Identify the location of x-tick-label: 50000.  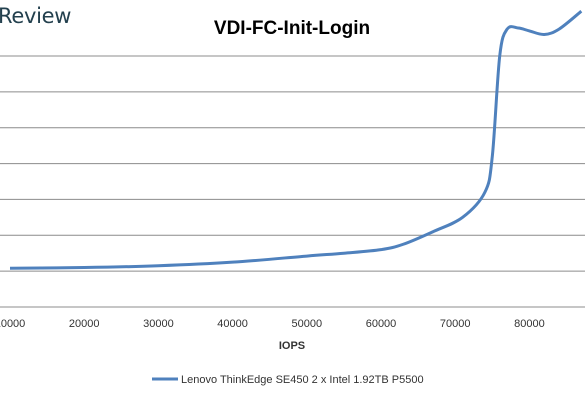
(307, 324).